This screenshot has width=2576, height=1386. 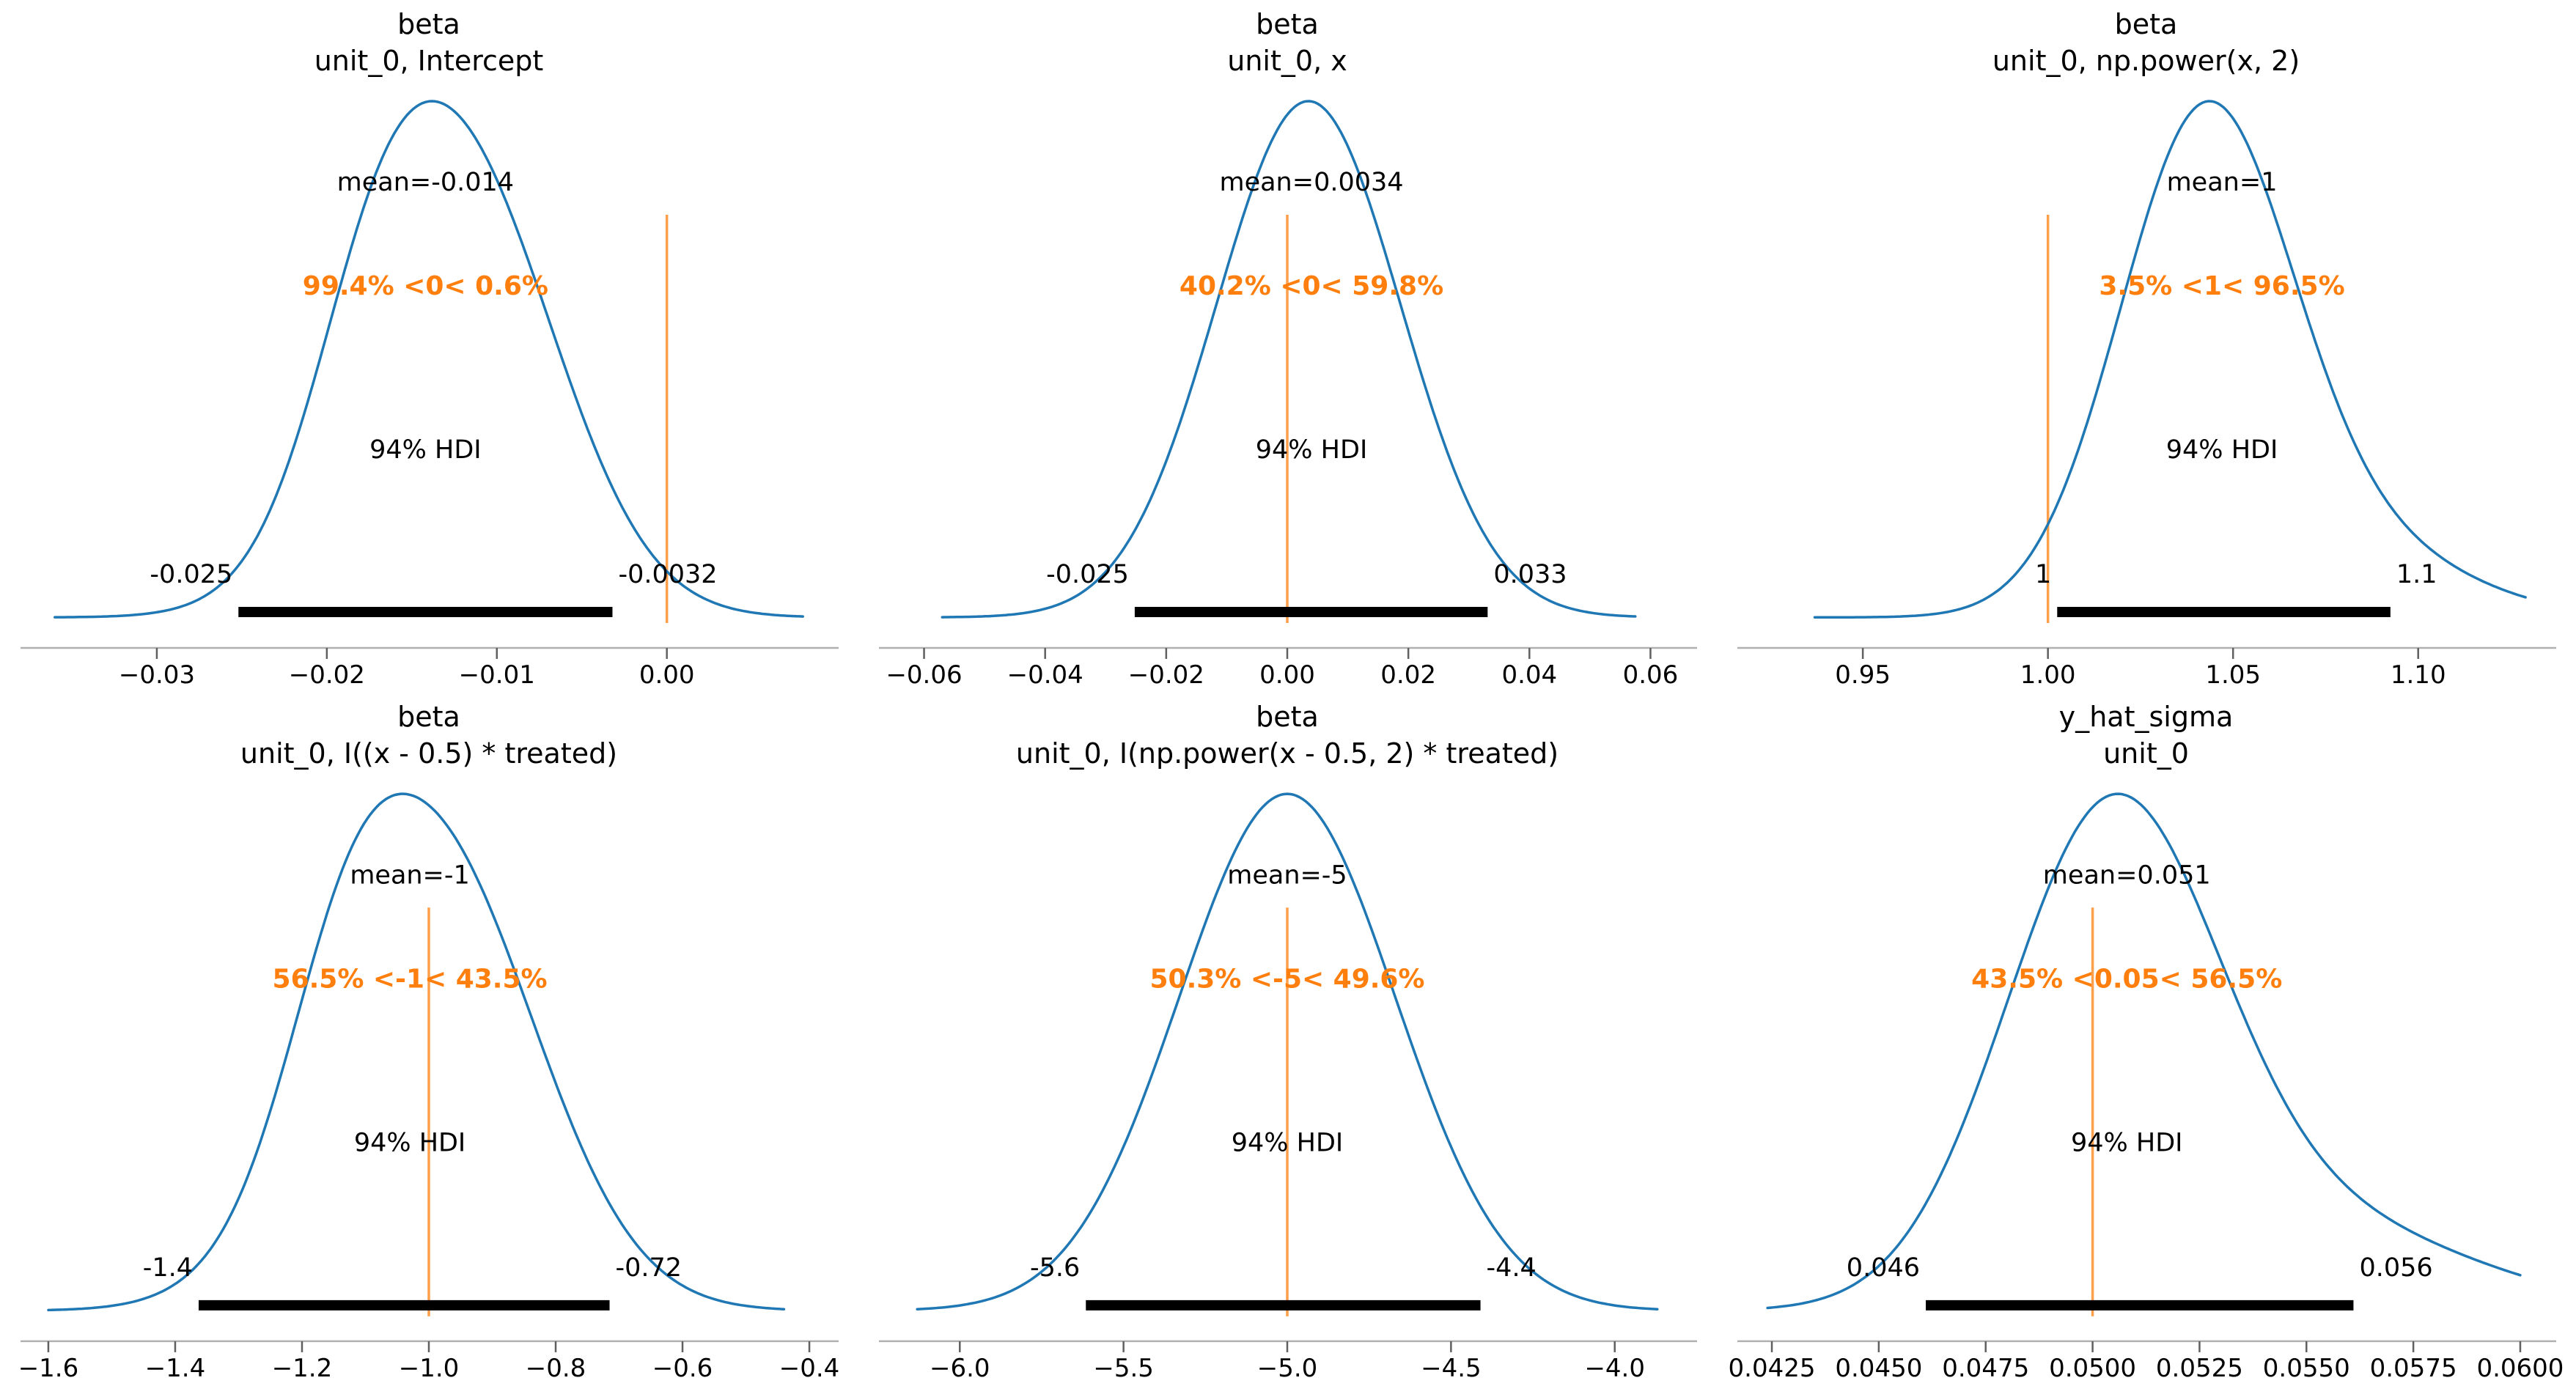 What do you see at coordinates (1878, 1368) in the screenshot?
I see `x-tick-label: 0.0450` at bounding box center [1878, 1368].